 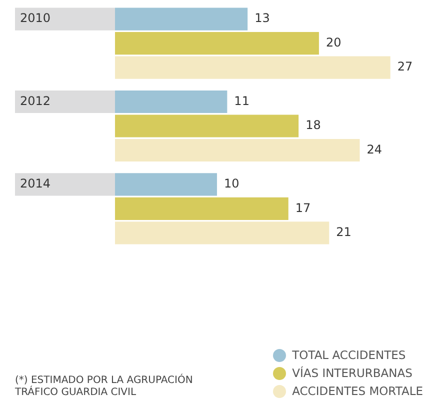 I want to click on data-label: 24, so click(x=374, y=149).